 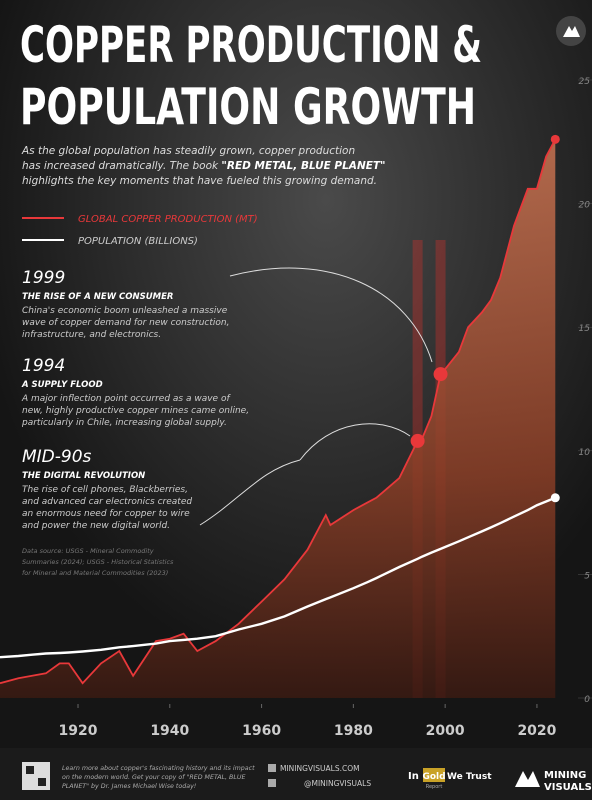 What do you see at coordinates (587, 576) in the screenshot?
I see `y-tick-label: 5` at bounding box center [587, 576].